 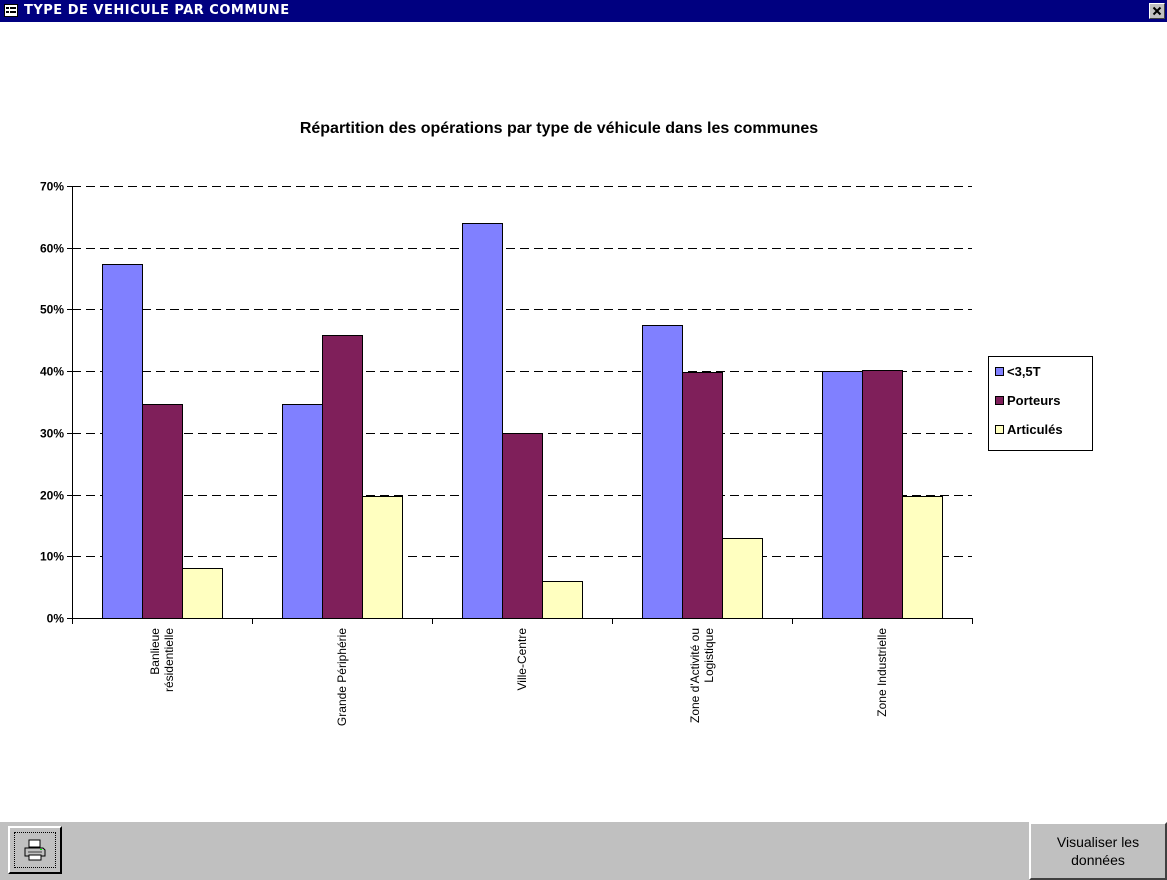 I want to click on y-tick-label: 0%, so click(x=56, y=619).